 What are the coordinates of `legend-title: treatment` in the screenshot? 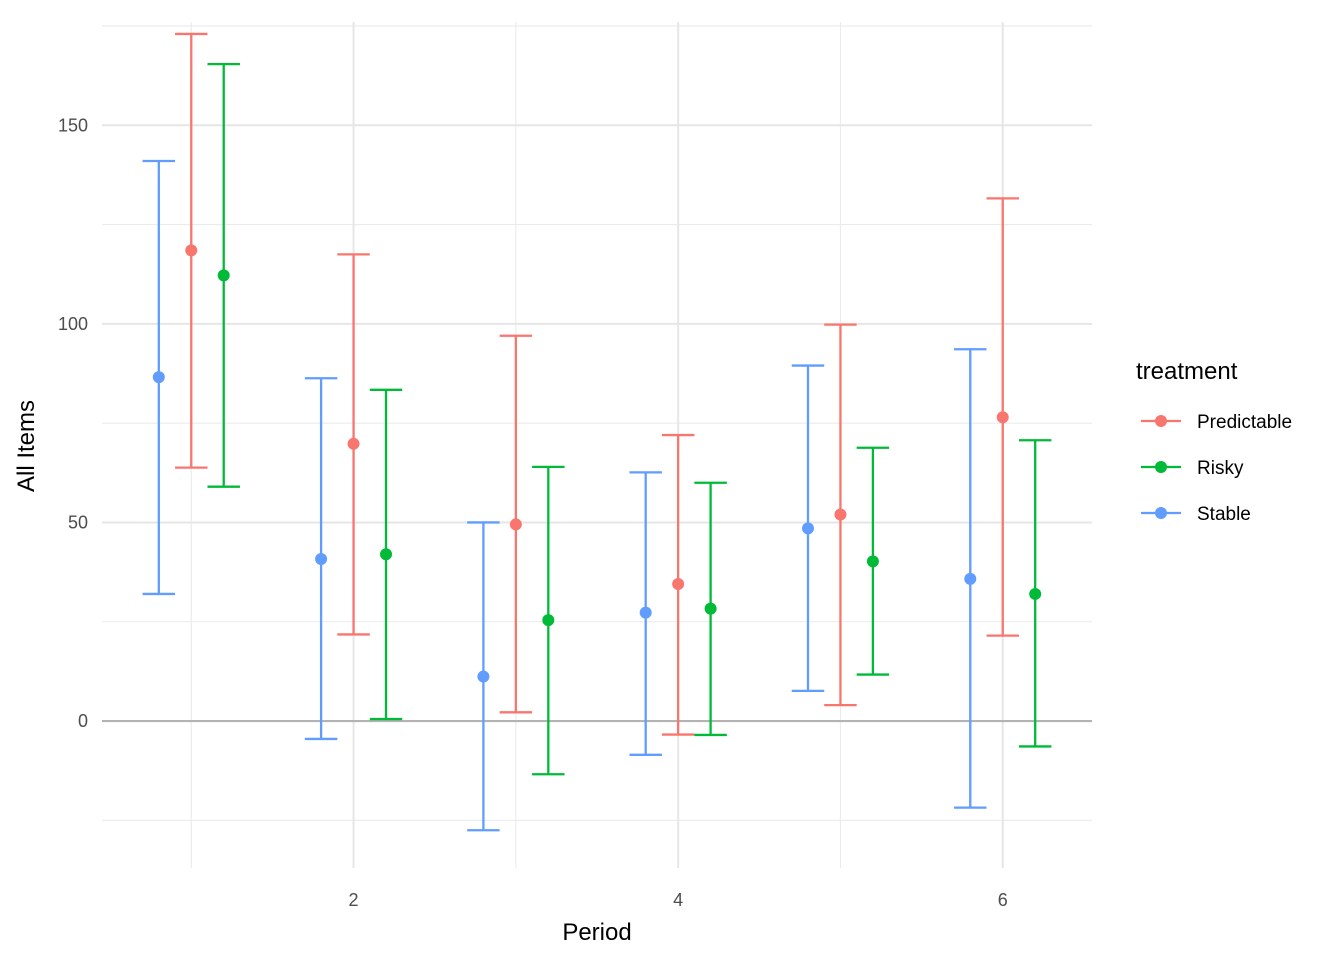 It's located at (1187, 371).